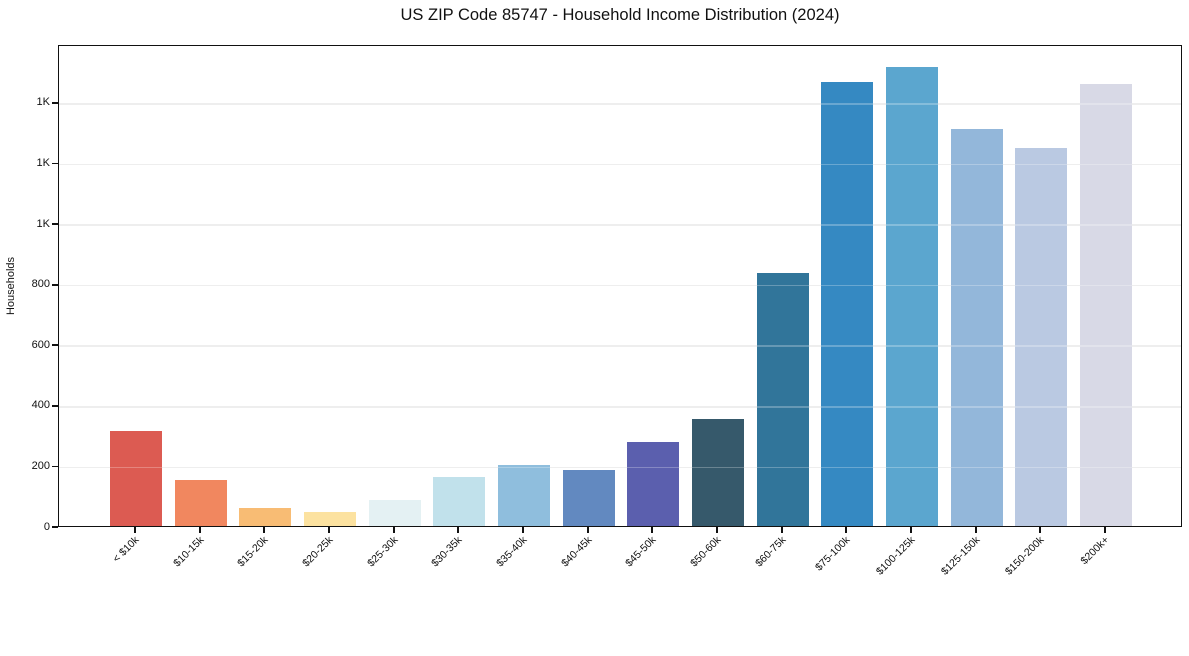 The width and height of the screenshot is (1189, 656). I want to click on x-tick-label: $30-35k, so click(447, 552).